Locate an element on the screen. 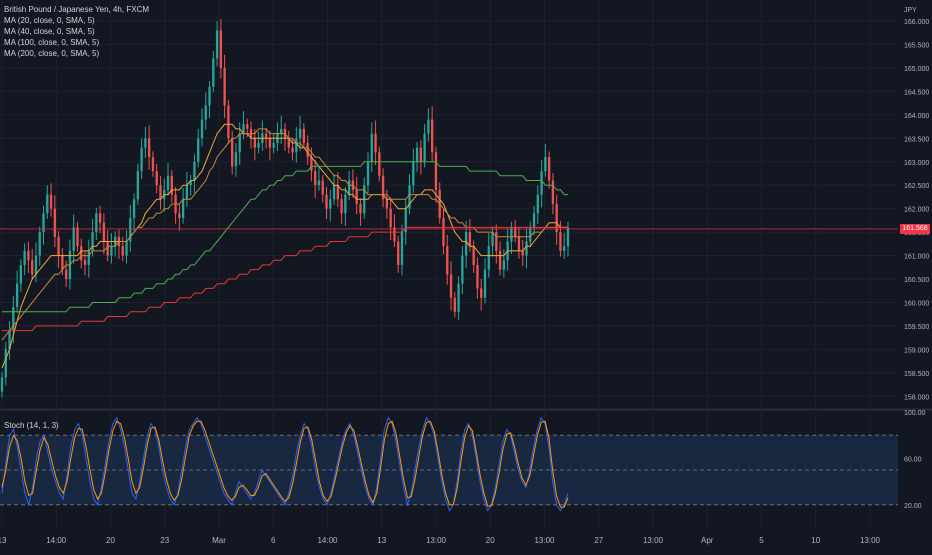 This screenshot has width=932, height=555. y-tick-label: 161.000 is located at coordinates (916, 257).